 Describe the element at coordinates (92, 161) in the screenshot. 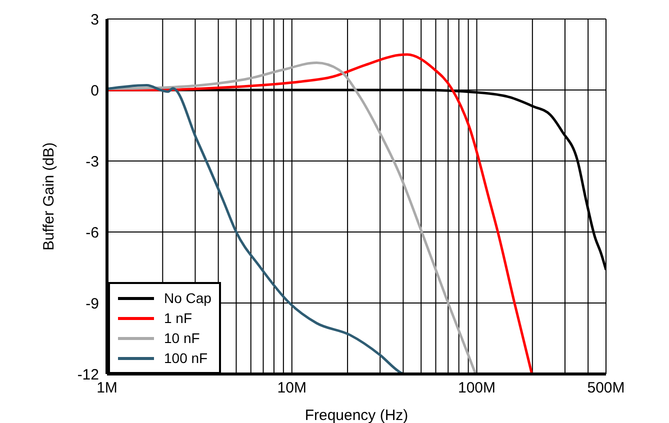

I see `y-tick-label: -3` at that location.